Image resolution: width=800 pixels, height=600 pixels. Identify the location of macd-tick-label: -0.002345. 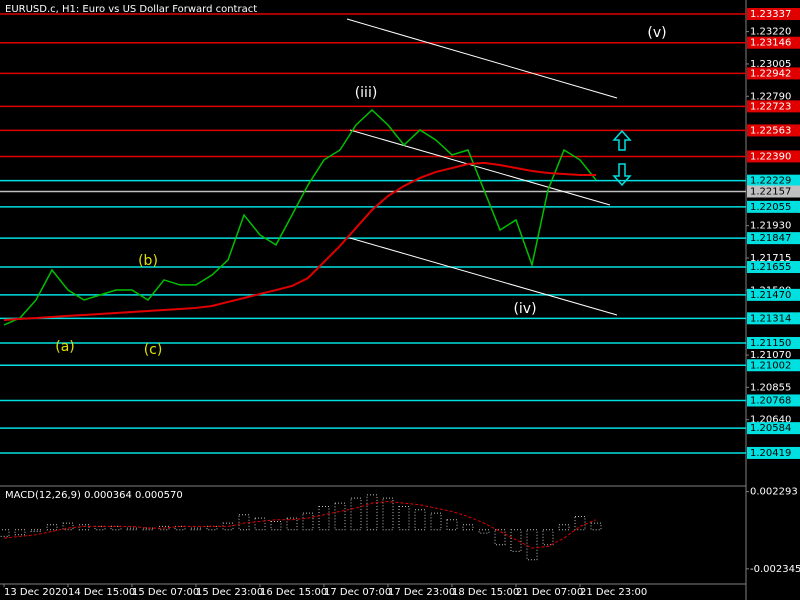
(775, 569).